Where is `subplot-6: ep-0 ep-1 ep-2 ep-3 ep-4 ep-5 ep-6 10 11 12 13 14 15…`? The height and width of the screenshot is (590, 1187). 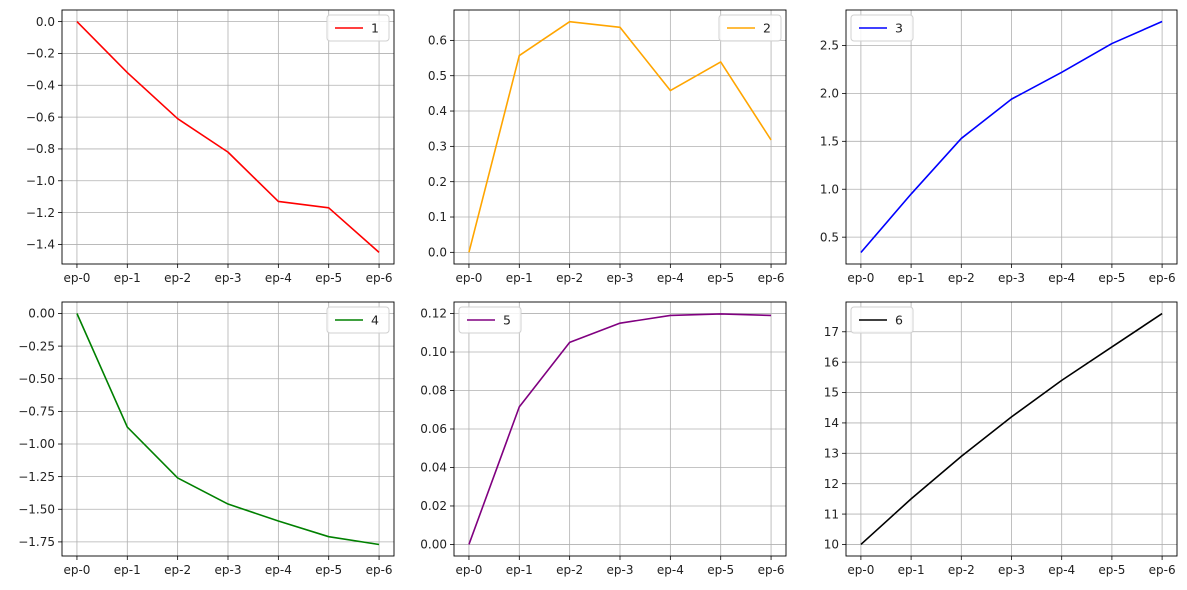 subplot-6: ep-0 ep-1 ep-2 ep-3 ep-4 ep-5 ep-6 10 11 12 13 14 15… is located at coordinates (1001, 439).